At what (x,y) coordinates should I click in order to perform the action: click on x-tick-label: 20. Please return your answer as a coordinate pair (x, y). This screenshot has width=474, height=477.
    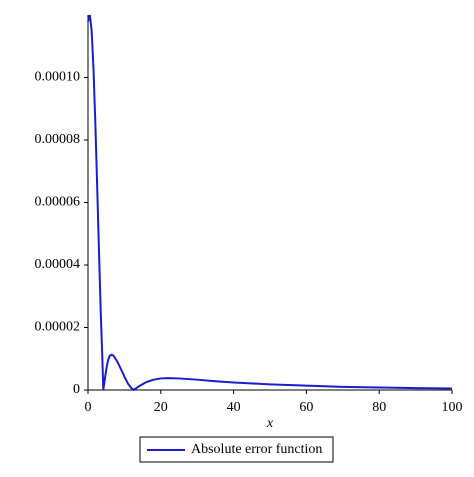
    Looking at the image, I should click on (161, 407).